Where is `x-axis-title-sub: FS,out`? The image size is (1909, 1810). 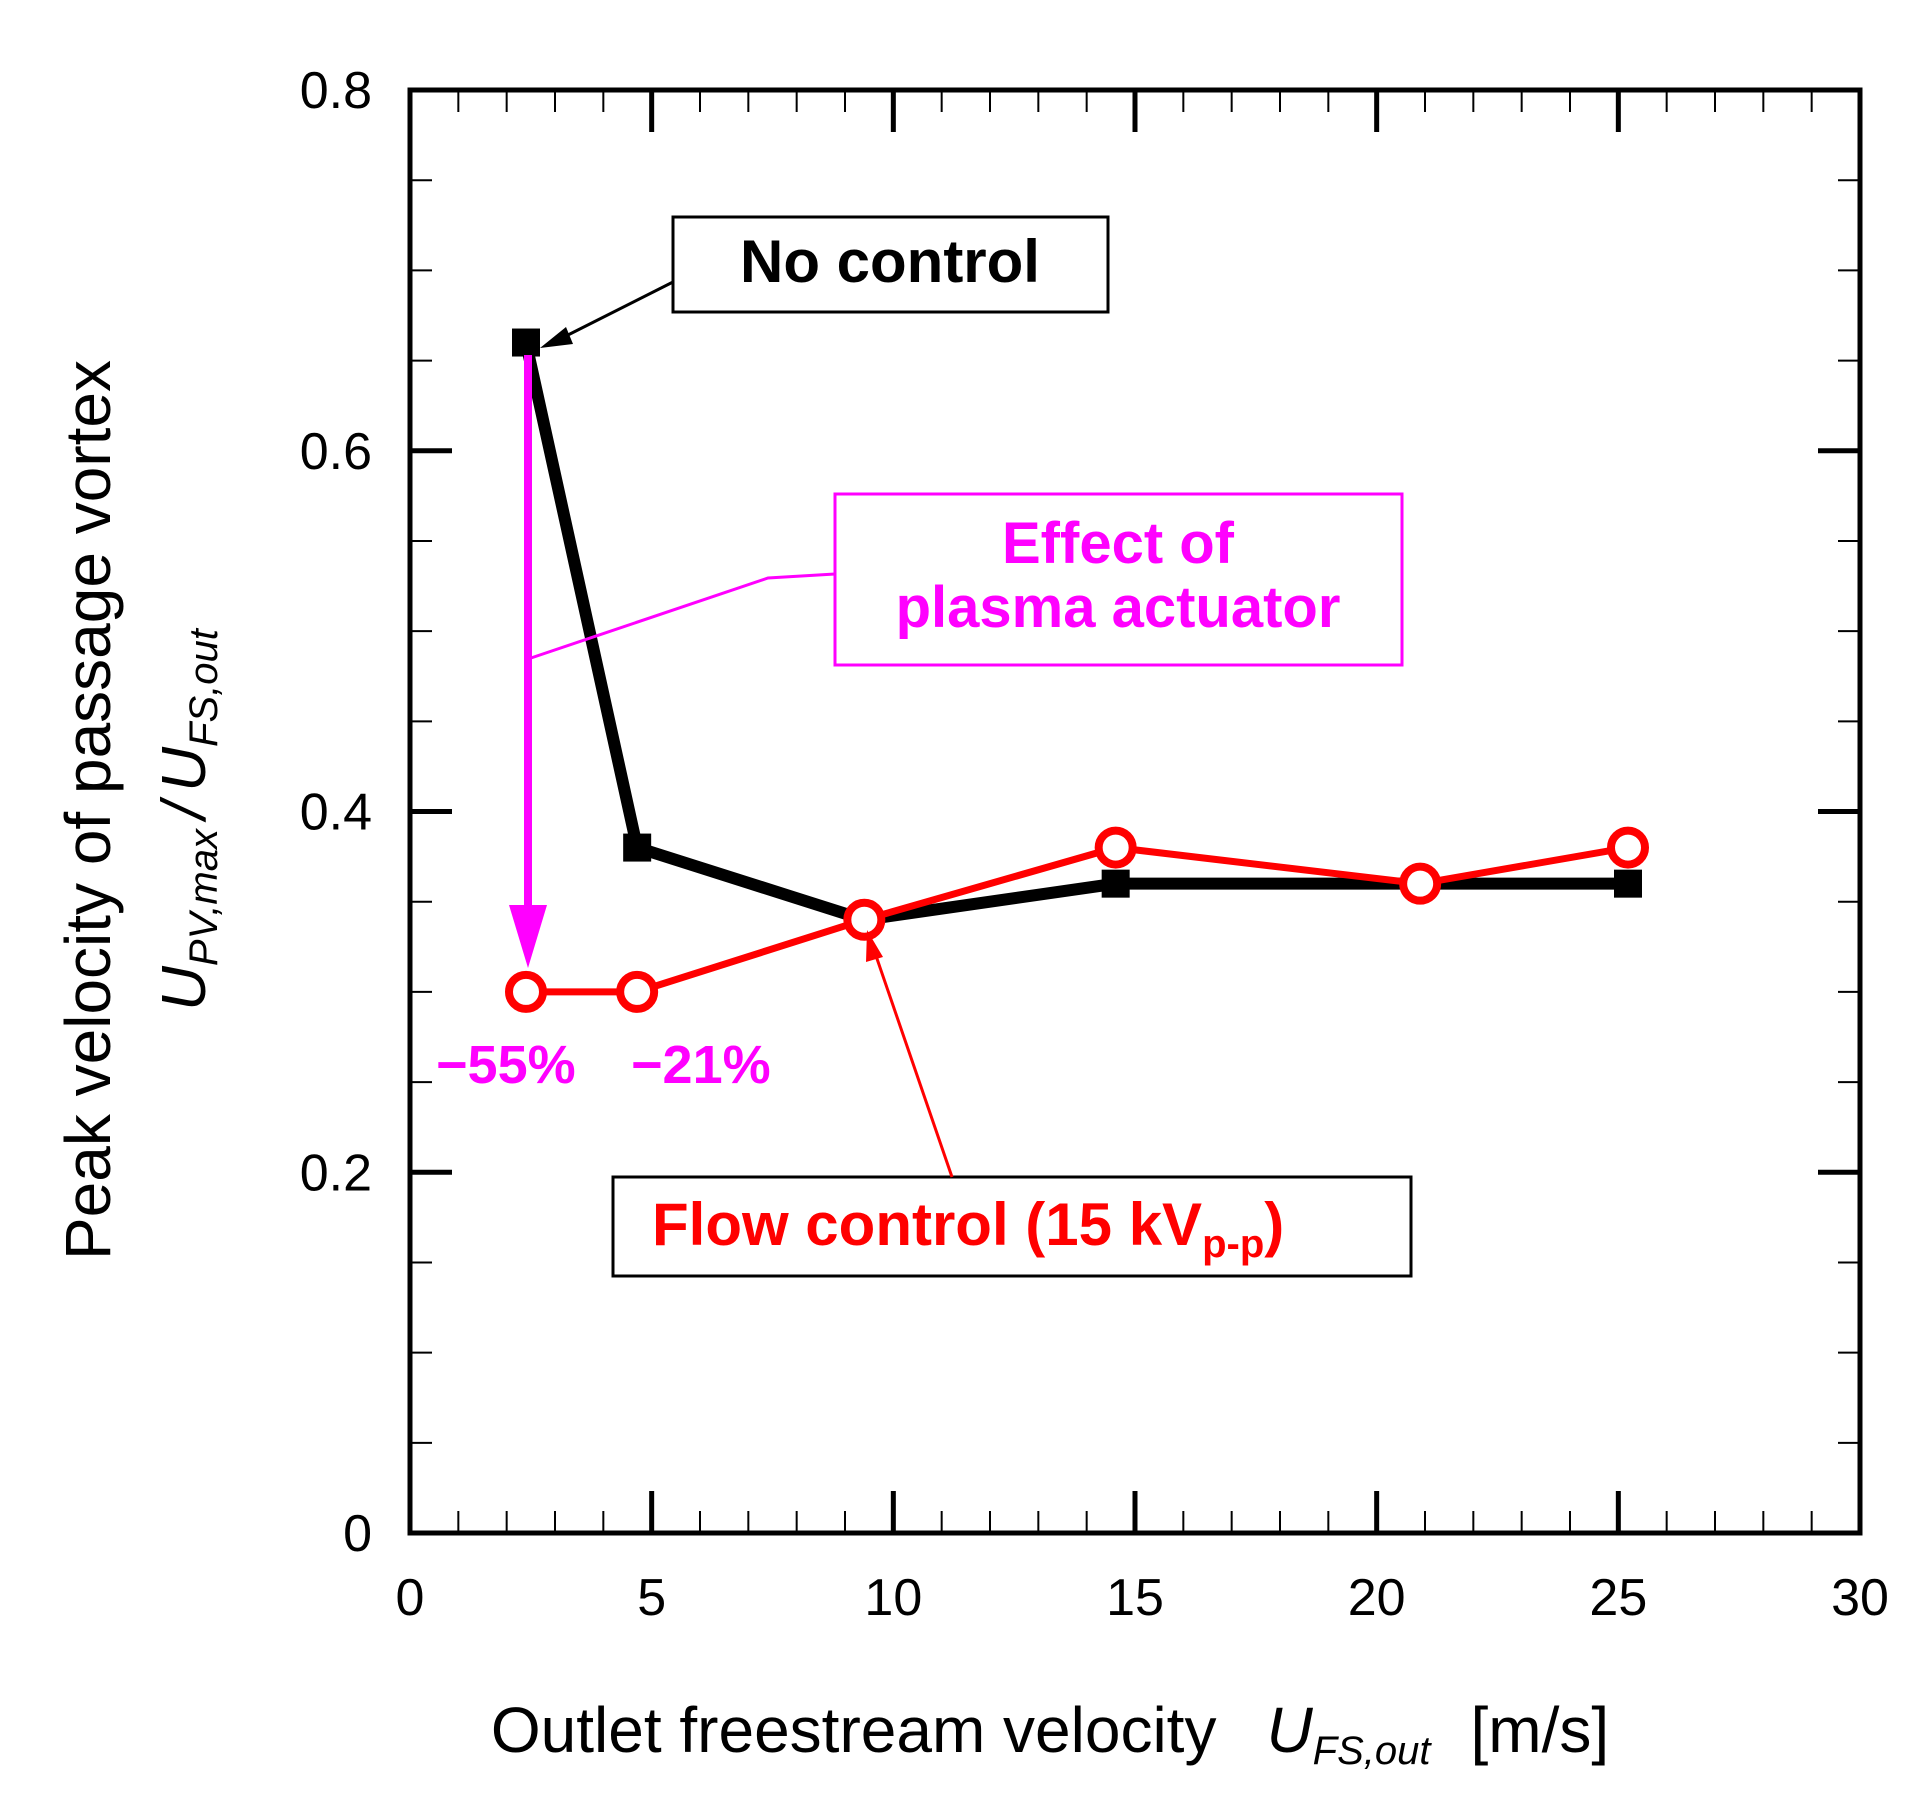
x-axis-title-sub: FS,out is located at coordinates (1373, 1751).